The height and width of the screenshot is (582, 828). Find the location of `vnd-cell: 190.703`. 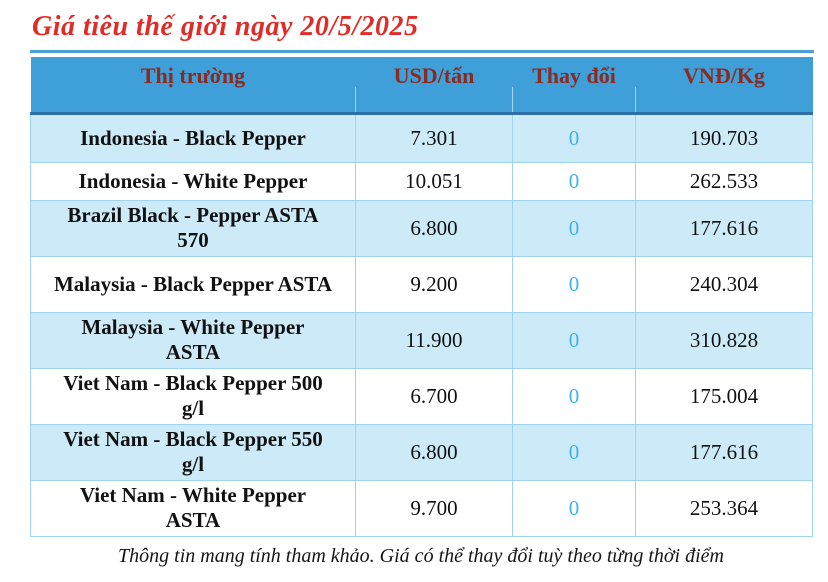

vnd-cell: 190.703 is located at coordinates (724, 137).